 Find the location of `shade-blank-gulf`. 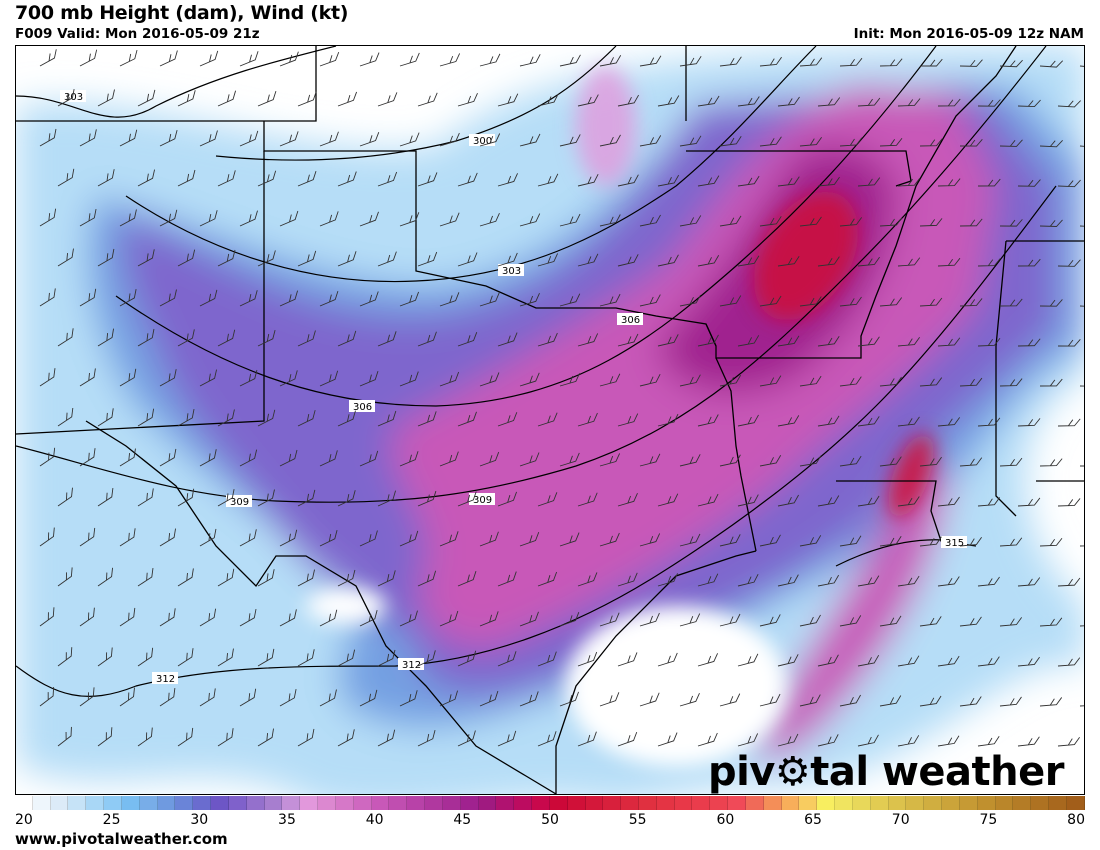

shade-blank-gulf is located at coordinates (676, 686).